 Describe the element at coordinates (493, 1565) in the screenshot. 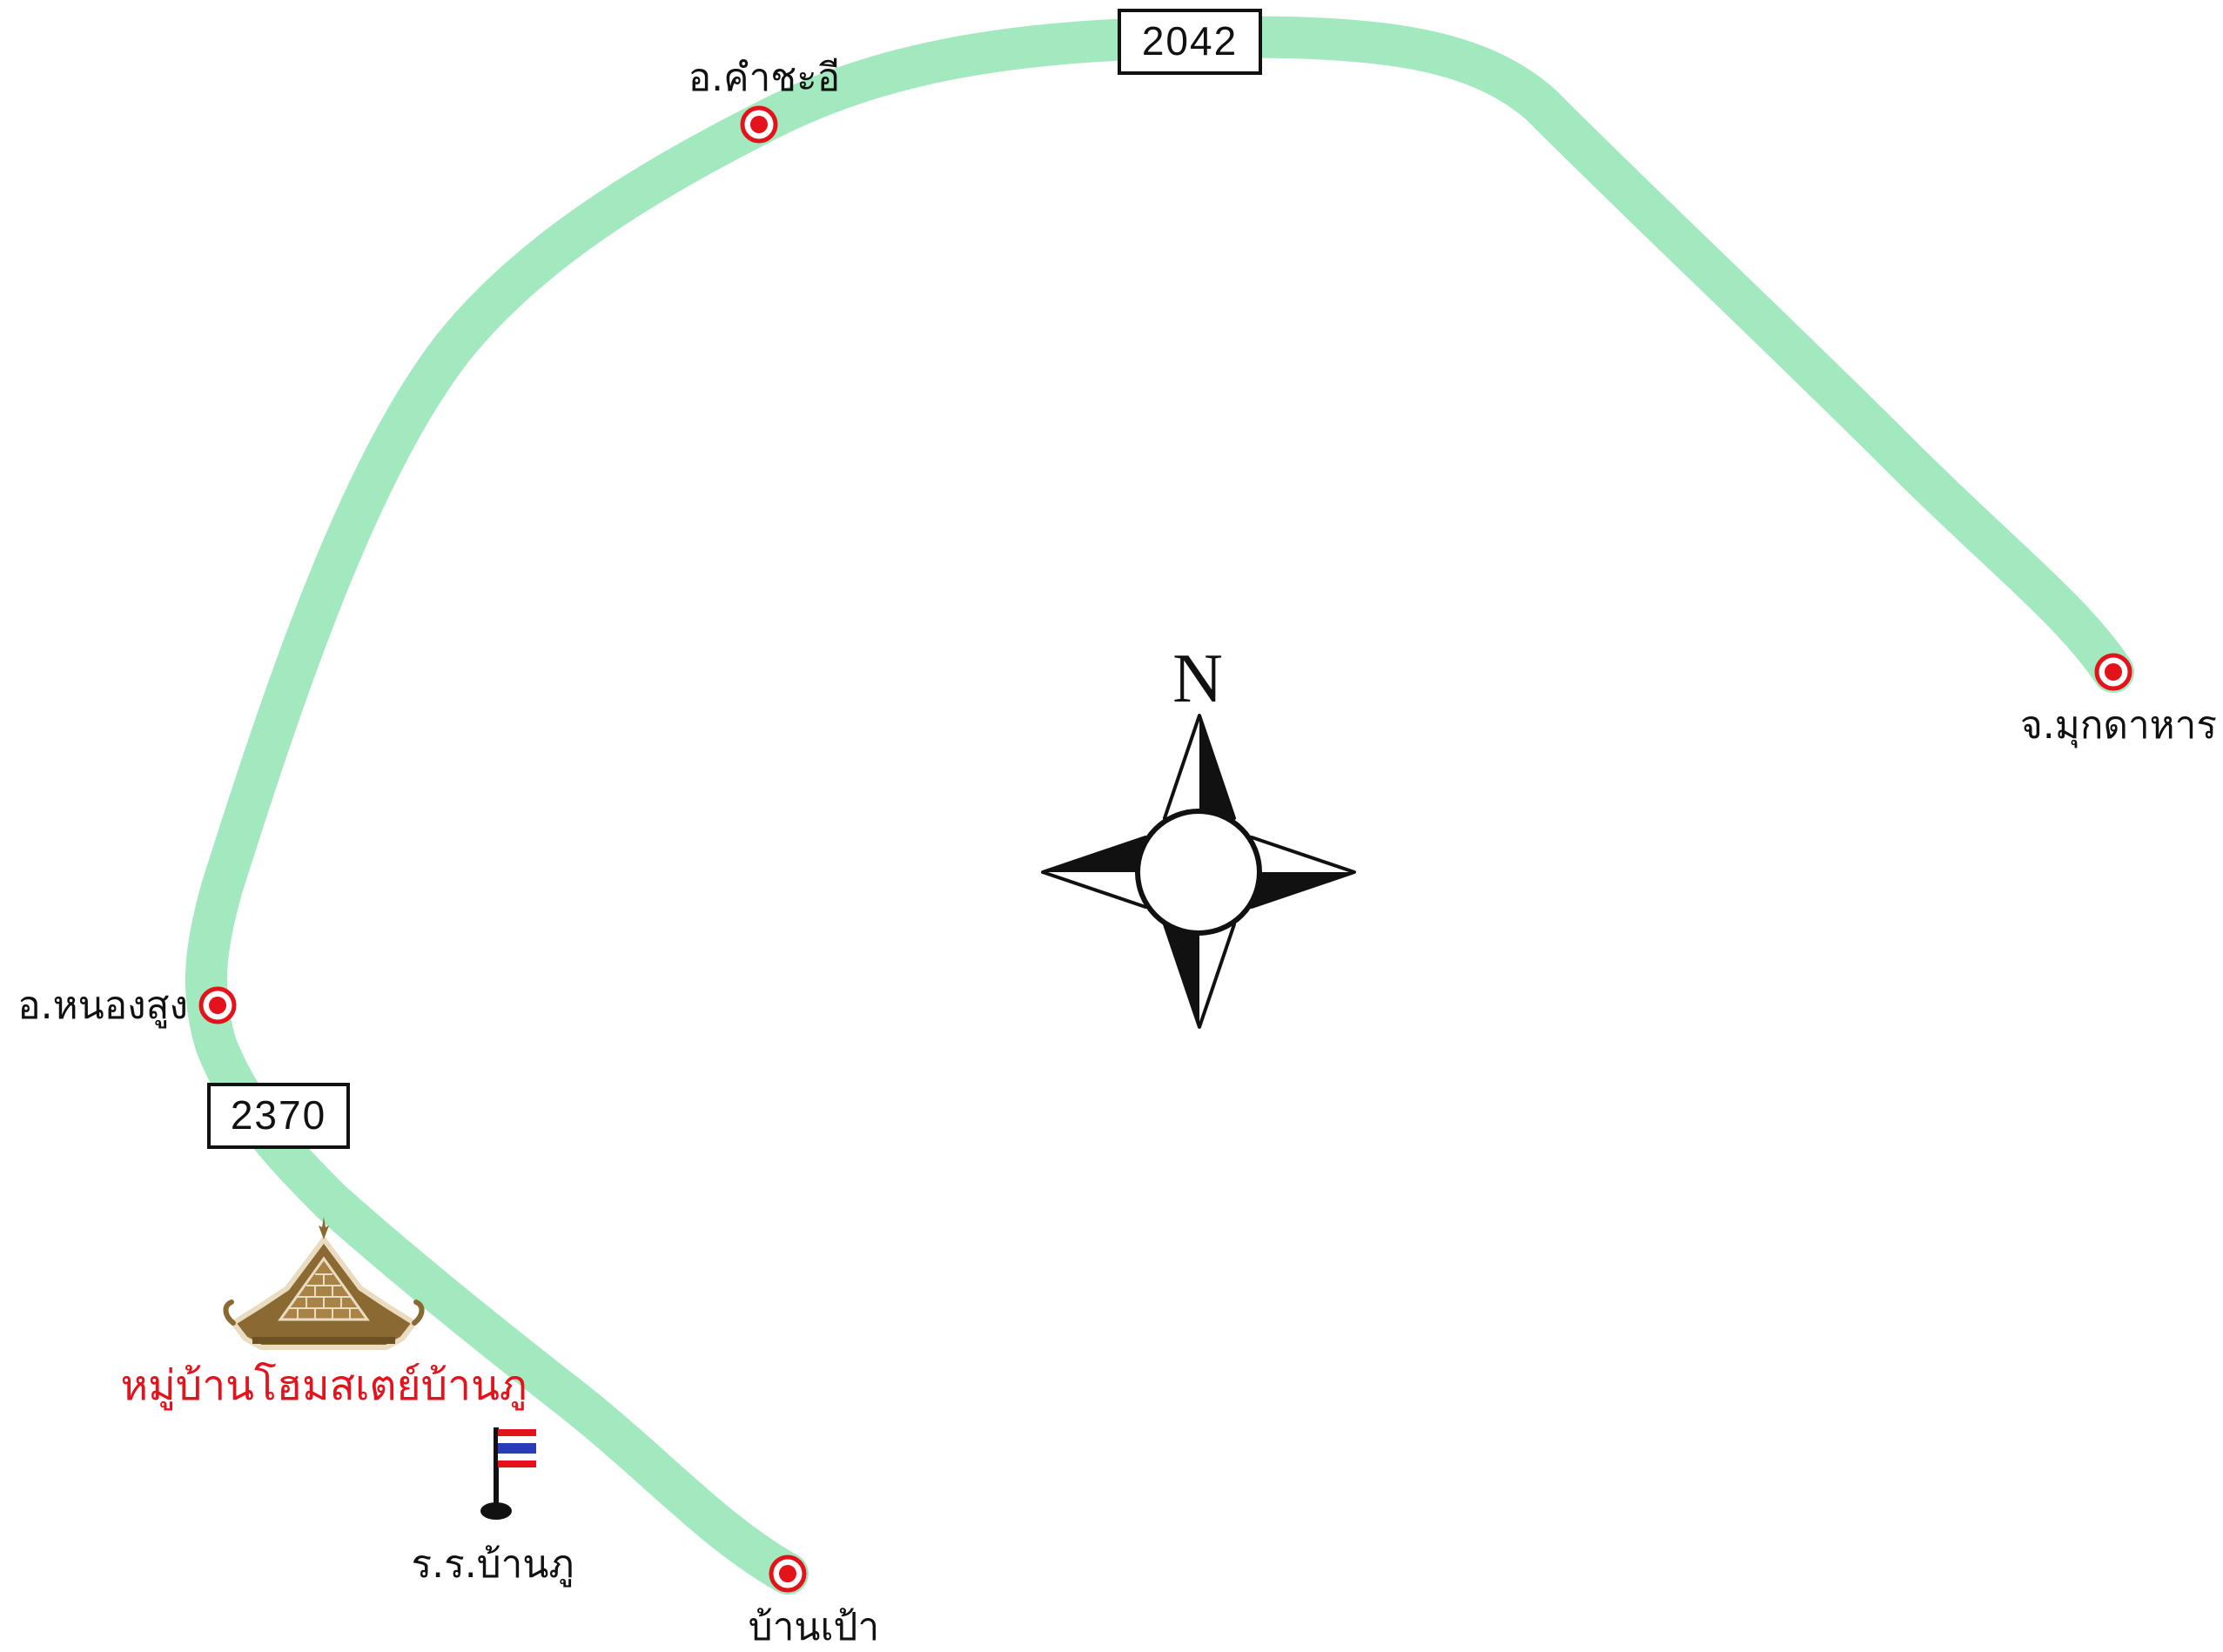

I see `school-label: ร.ร.บ้านภู` at that location.